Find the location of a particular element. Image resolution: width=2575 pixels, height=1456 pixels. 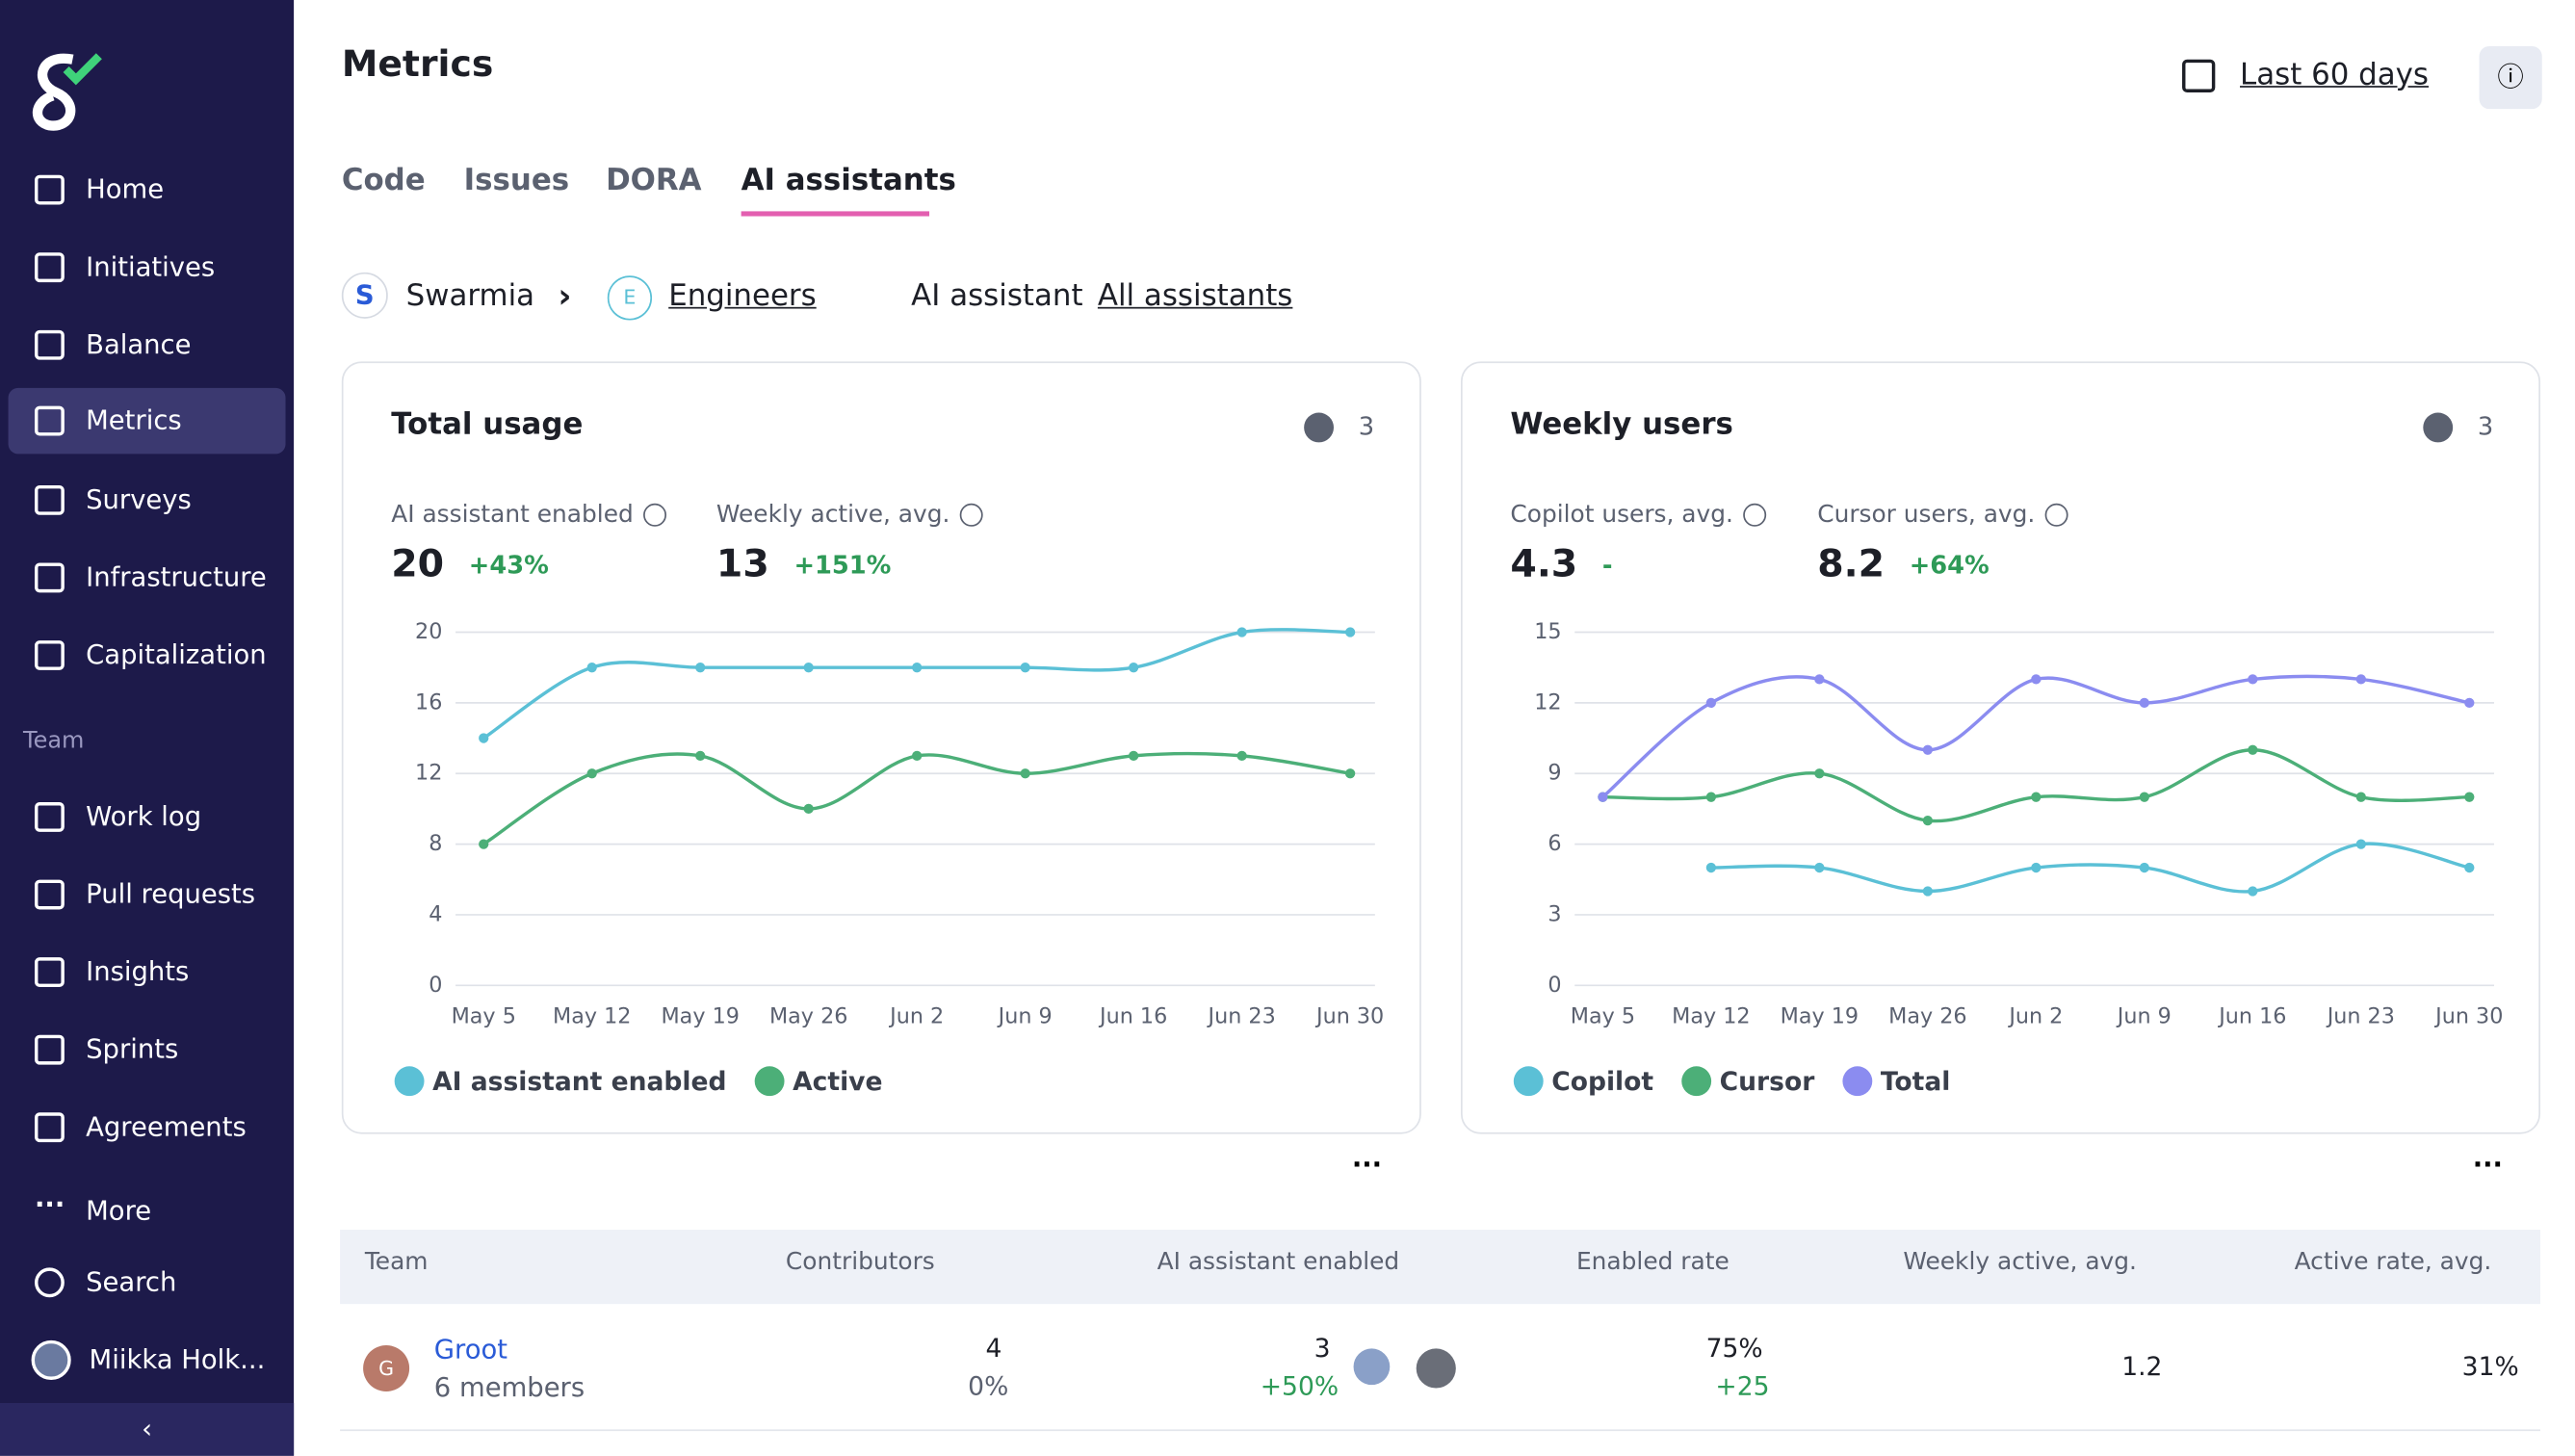

cell: 3 is located at coordinates (1322, 1348).